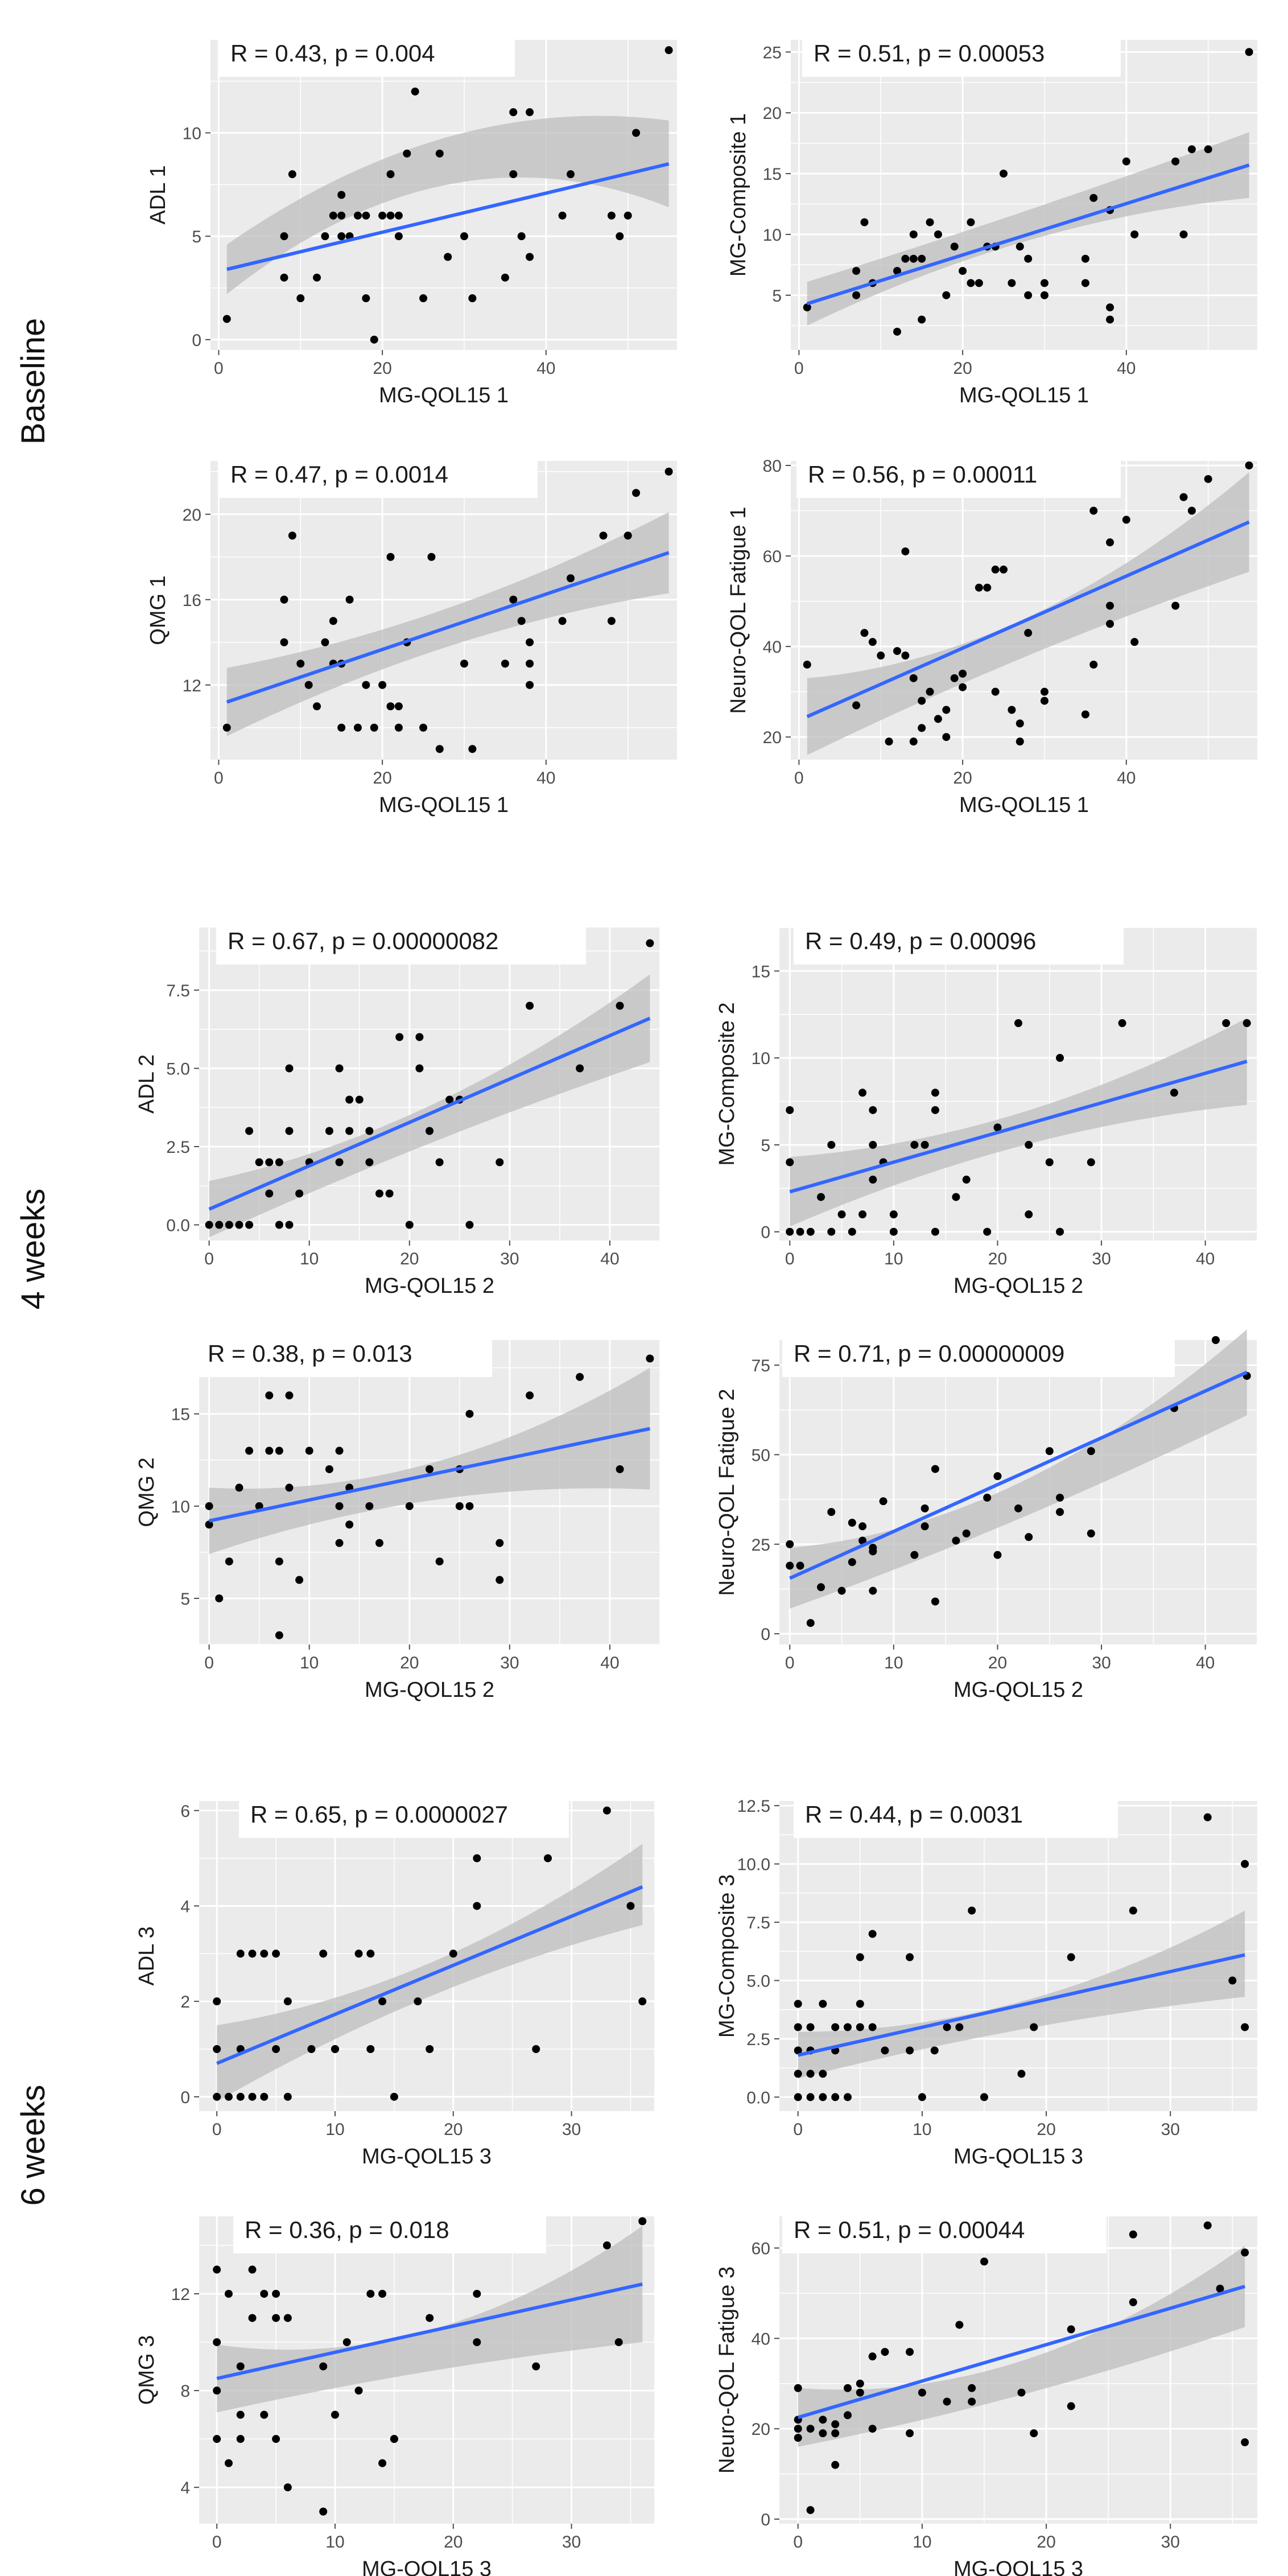 The height and width of the screenshot is (2576, 1288). What do you see at coordinates (185, 1906) in the screenshot?
I see `y-tick-label: 4` at bounding box center [185, 1906].